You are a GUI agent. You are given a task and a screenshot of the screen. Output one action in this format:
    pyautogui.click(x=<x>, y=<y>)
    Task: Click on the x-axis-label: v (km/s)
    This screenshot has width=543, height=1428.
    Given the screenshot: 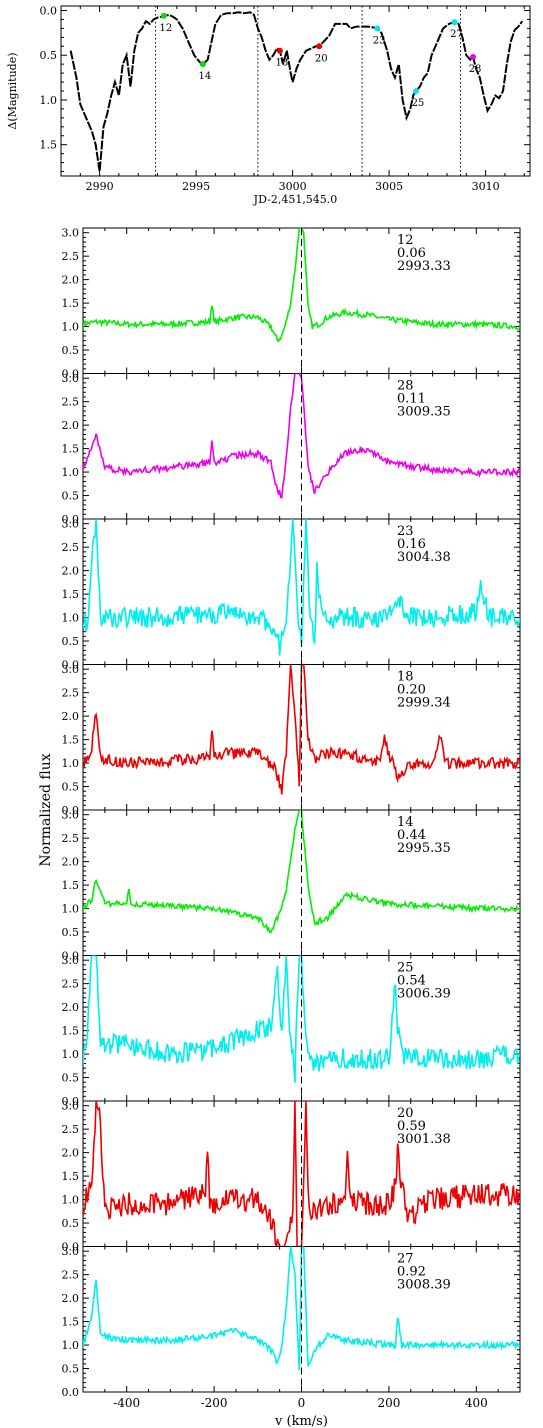 What is the action you would take?
    pyautogui.click(x=301, y=1421)
    